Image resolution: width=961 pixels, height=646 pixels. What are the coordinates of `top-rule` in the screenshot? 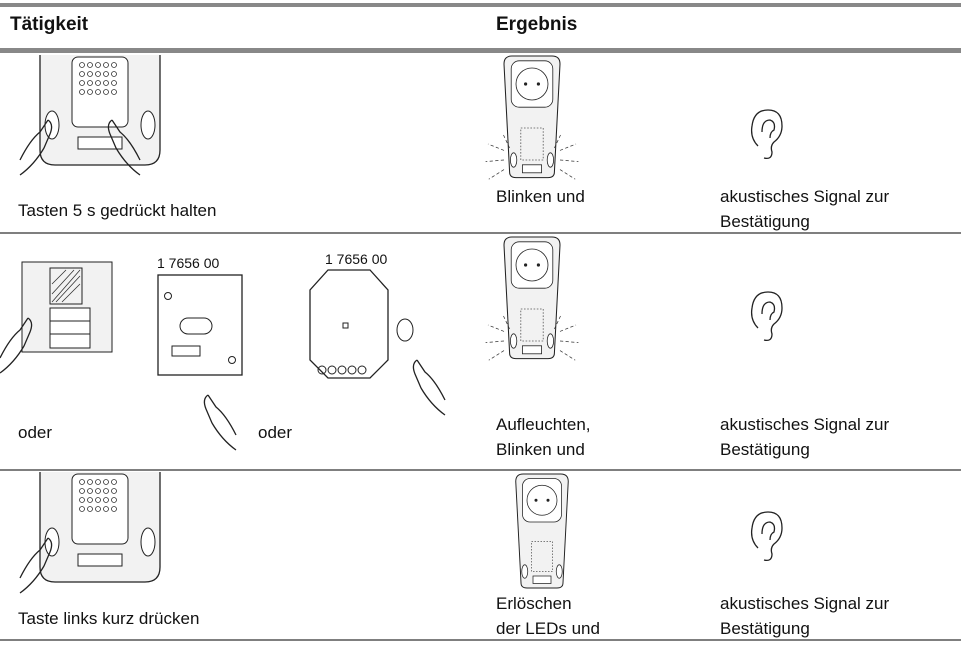 It's located at (480, 5).